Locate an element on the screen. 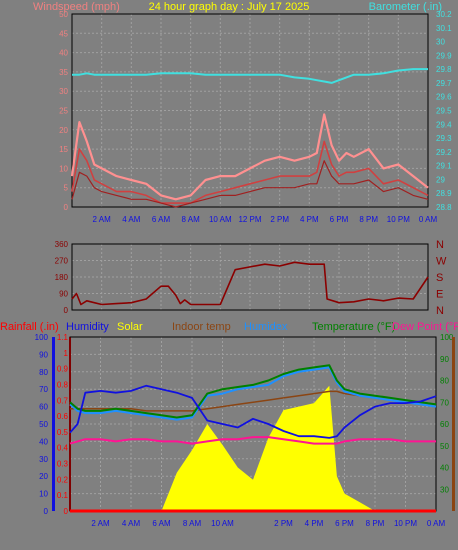 Image resolution: width=458 pixels, height=550 pixels. wind-x-tick-label: 2 AM is located at coordinates (102, 219).